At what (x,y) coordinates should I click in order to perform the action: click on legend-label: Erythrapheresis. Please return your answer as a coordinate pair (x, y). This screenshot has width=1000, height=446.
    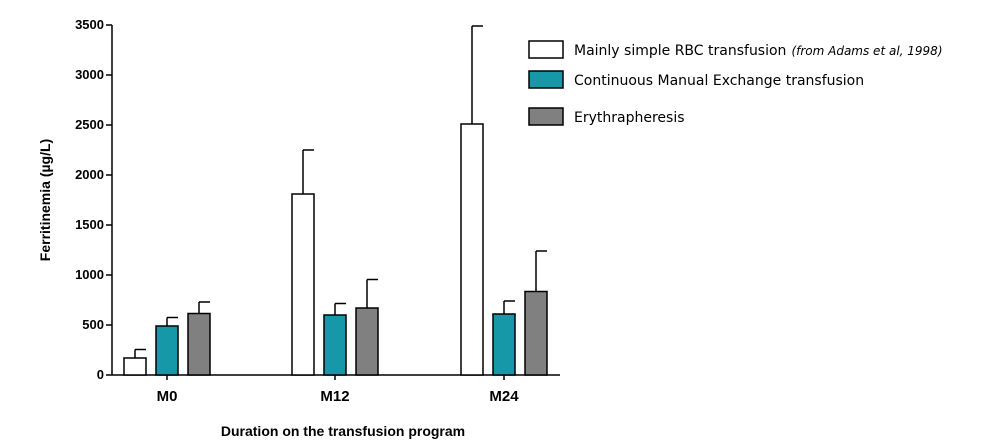
    Looking at the image, I should click on (629, 118).